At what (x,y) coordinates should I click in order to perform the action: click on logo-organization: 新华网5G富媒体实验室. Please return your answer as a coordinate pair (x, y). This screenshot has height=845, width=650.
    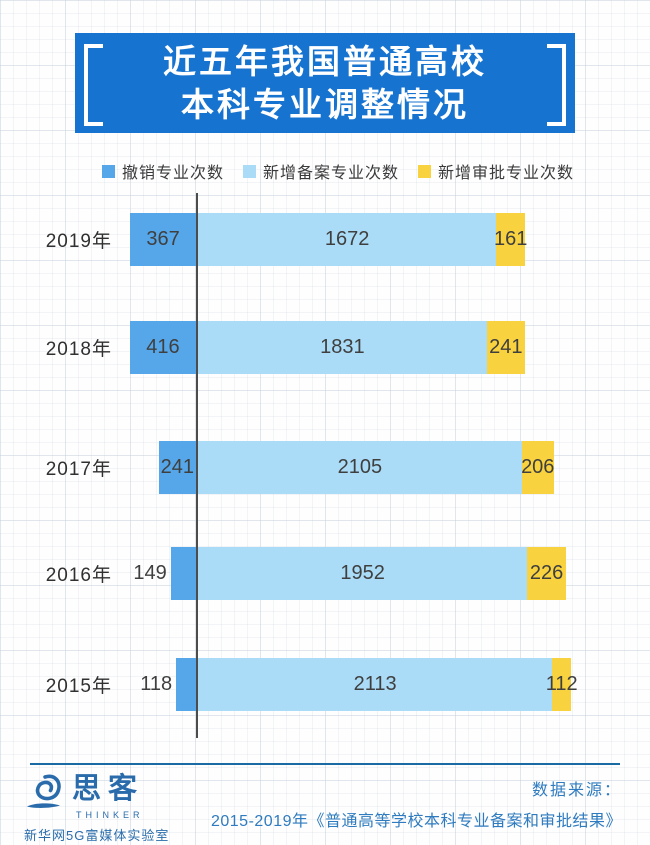
    Looking at the image, I should click on (97, 835).